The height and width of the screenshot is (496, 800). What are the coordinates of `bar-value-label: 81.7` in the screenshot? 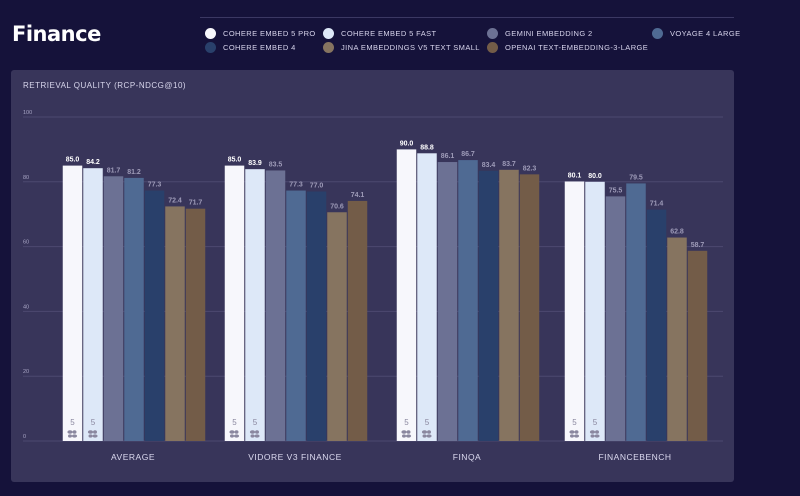 It's located at (114, 170).